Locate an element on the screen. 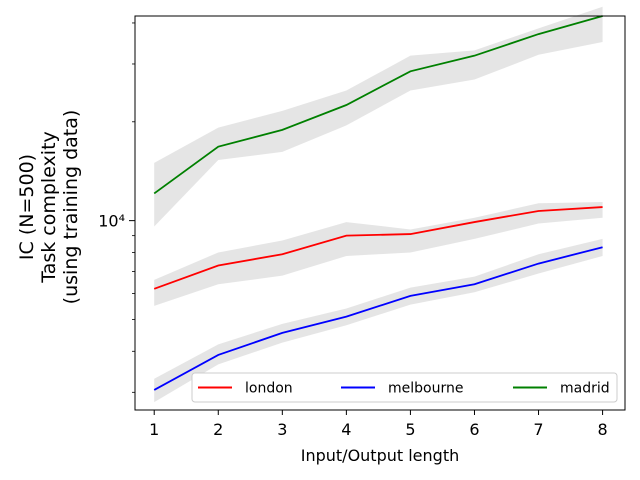 This screenshot has height=480, width=640. x-tick-label: 2 is located at coordinates (218, 429).